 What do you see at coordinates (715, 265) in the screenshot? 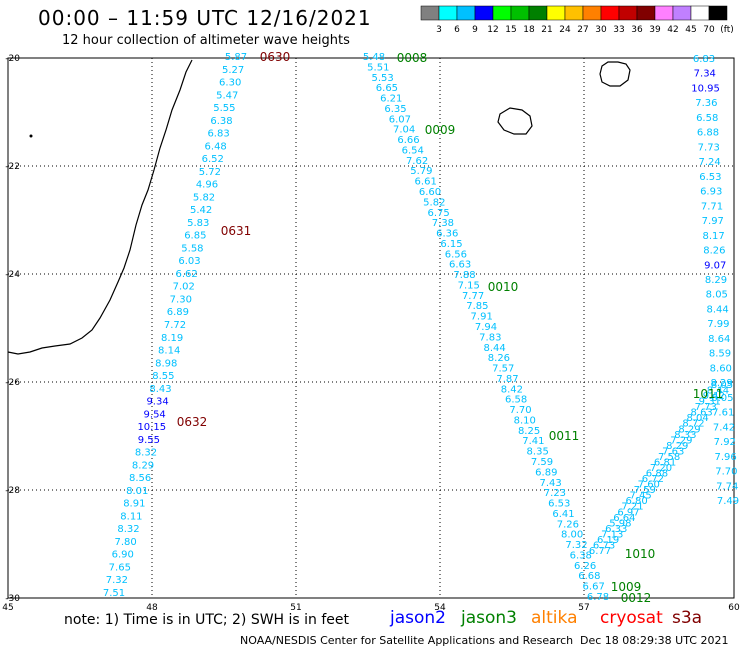
I see `wave-height-track-d: 9.07` at bounding box center [715, 265].